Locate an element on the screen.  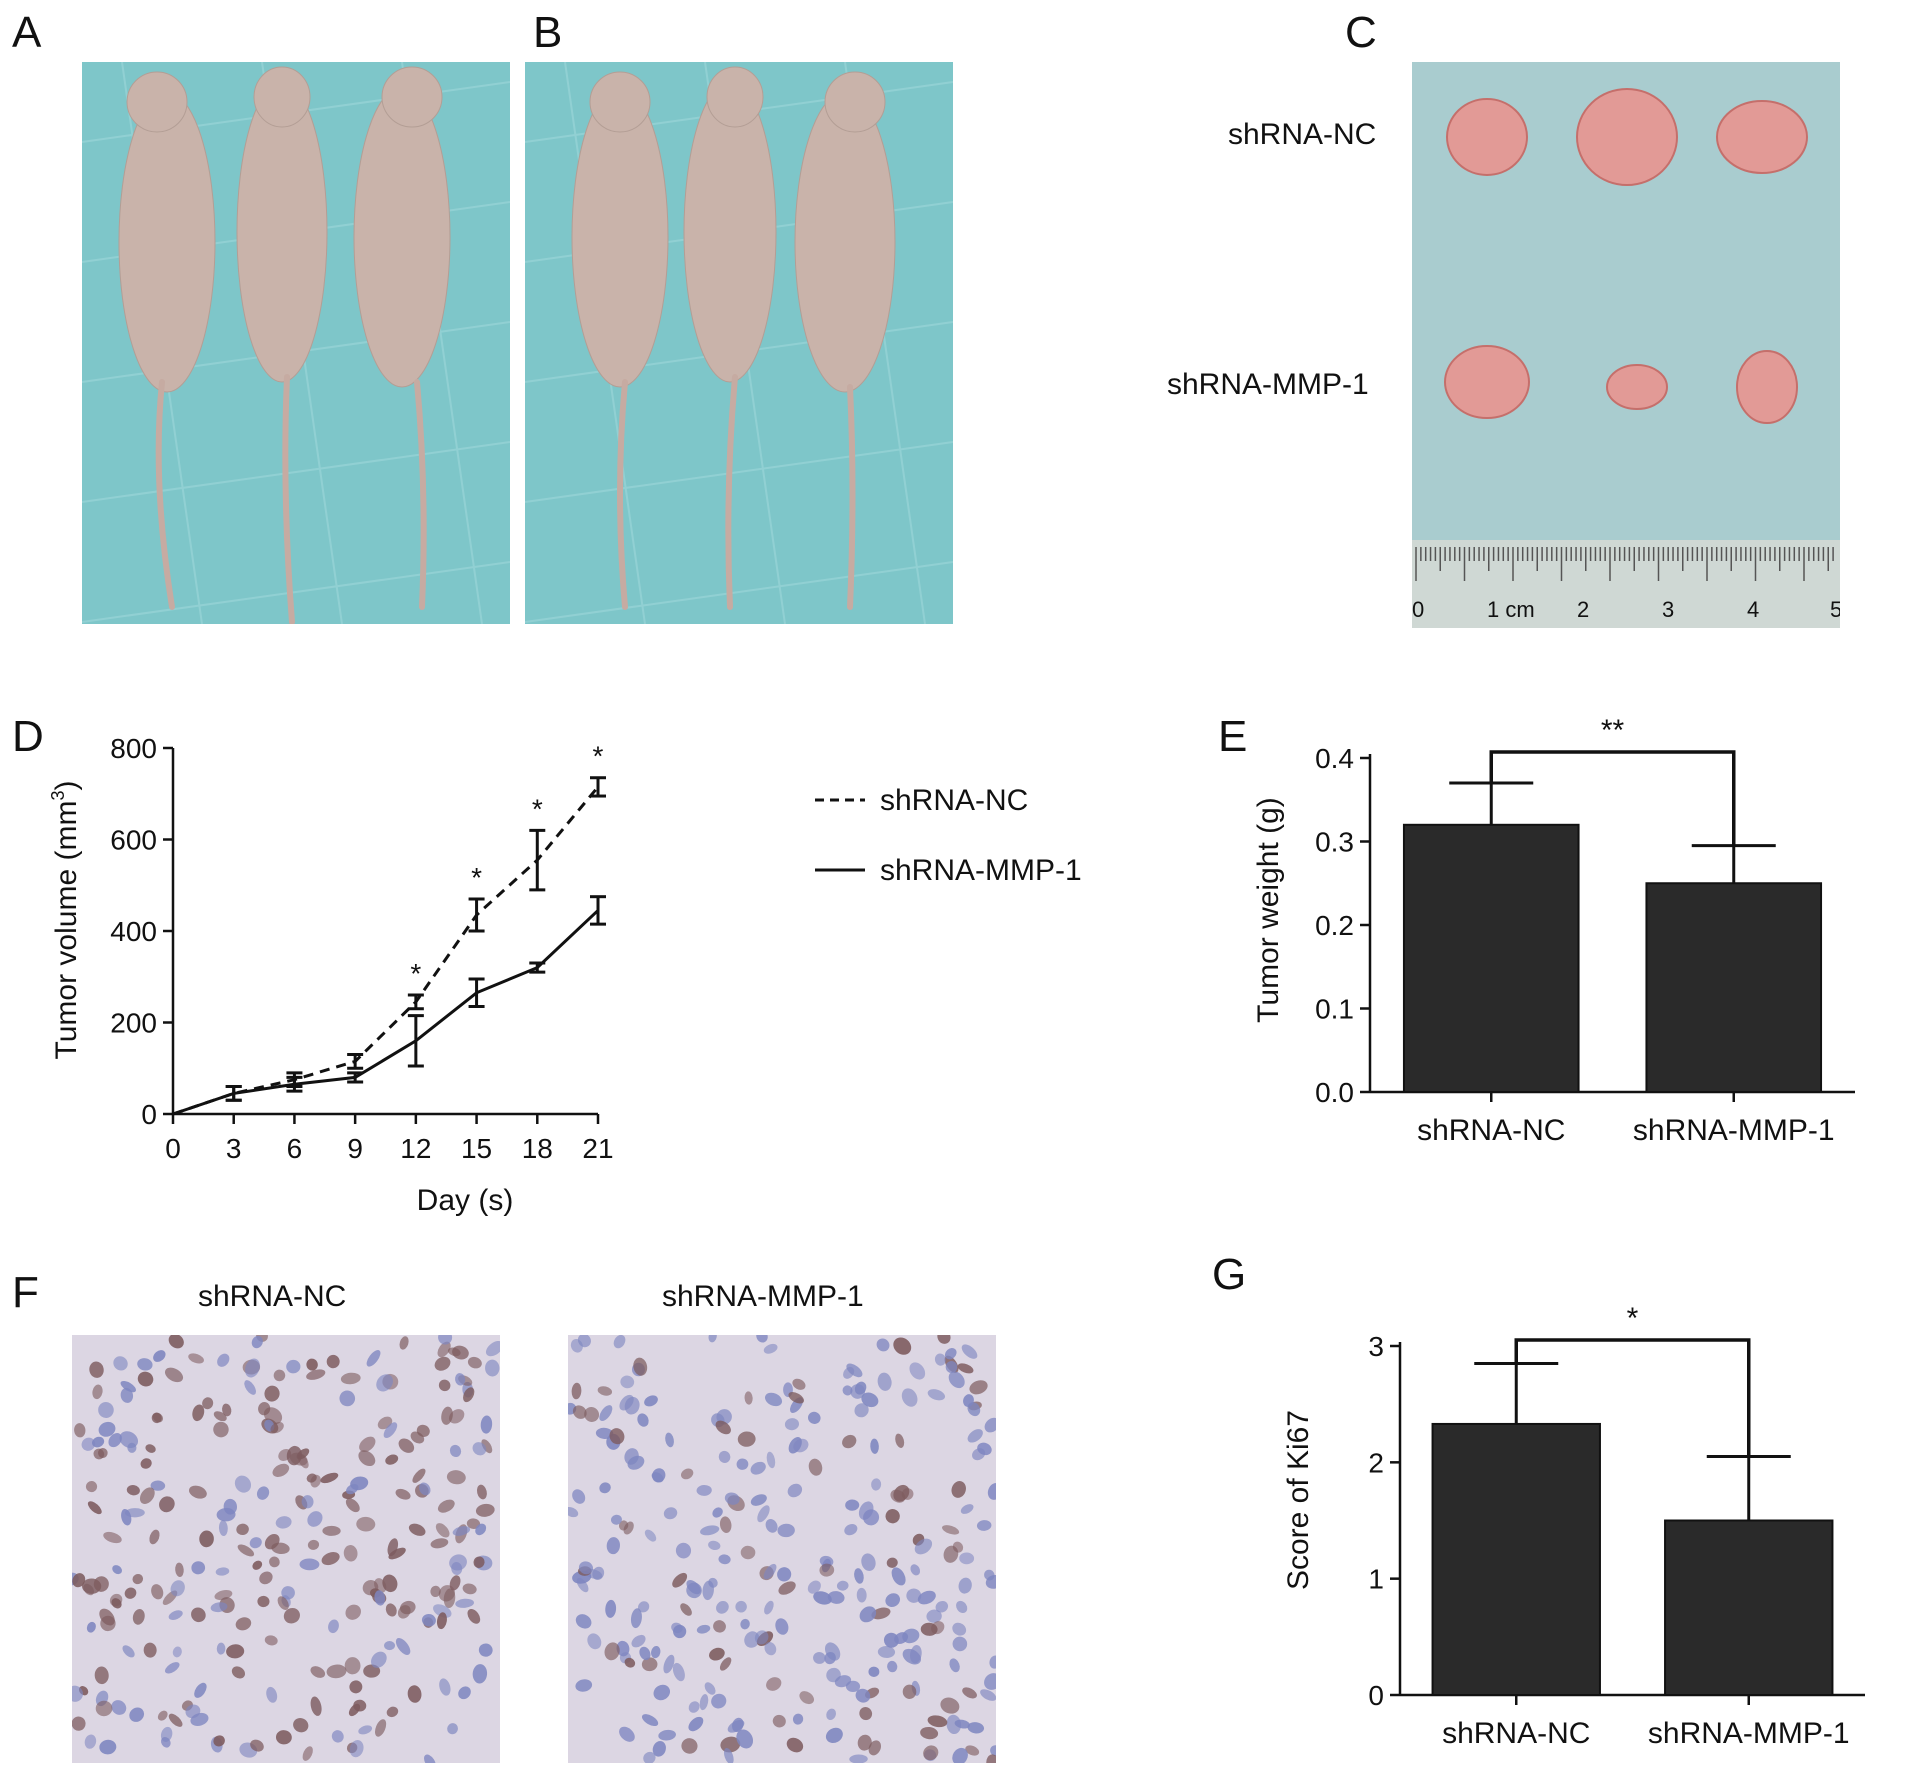
d-y-tick-label: 200 is located at coordinates (133, 1023).